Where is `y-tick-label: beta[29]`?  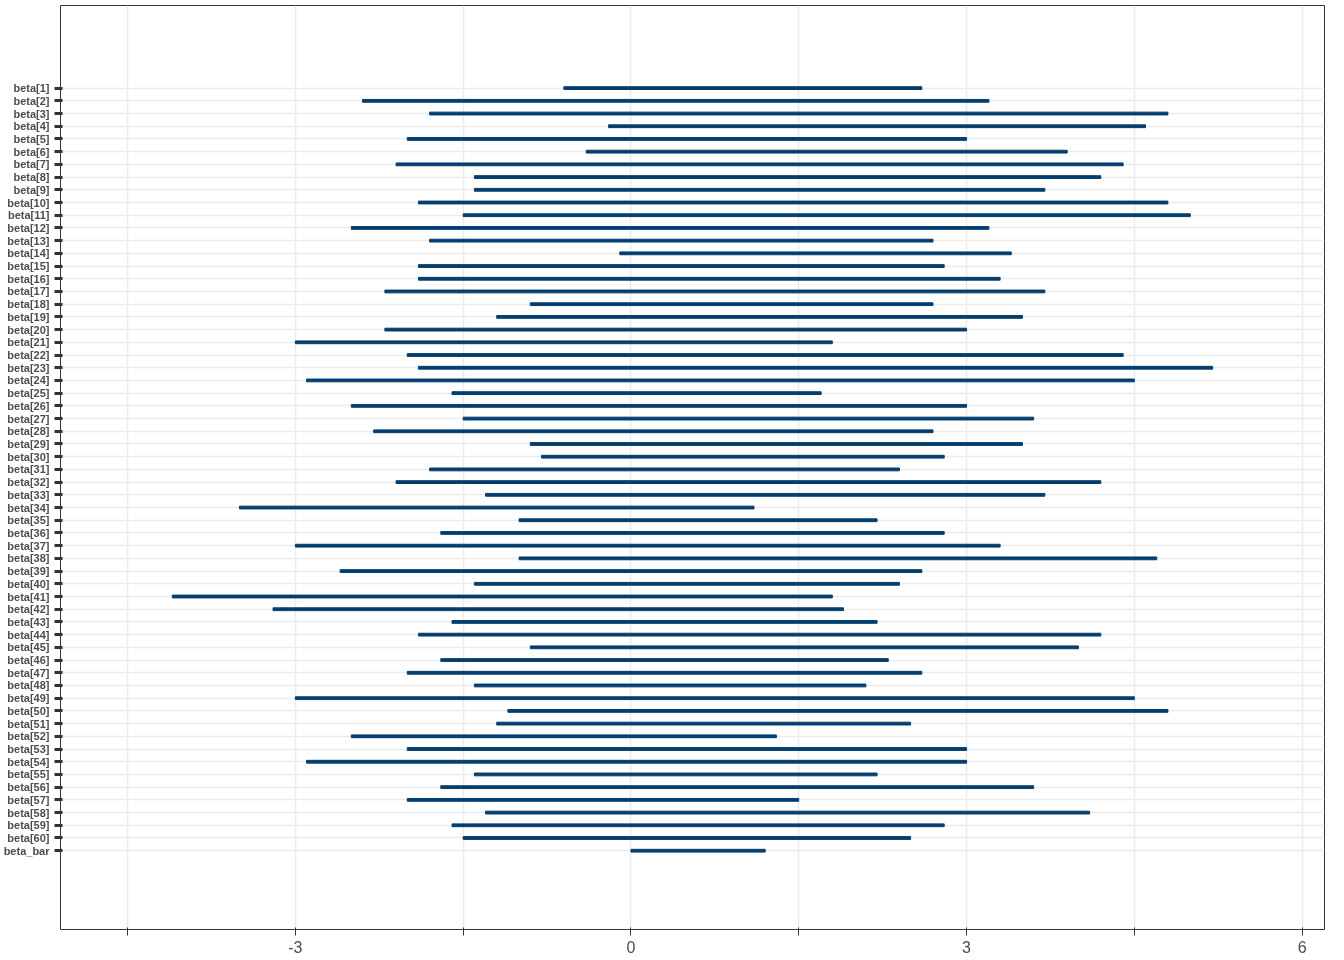 y-tick-label: beta[29] is located at coordinates (28, 443).